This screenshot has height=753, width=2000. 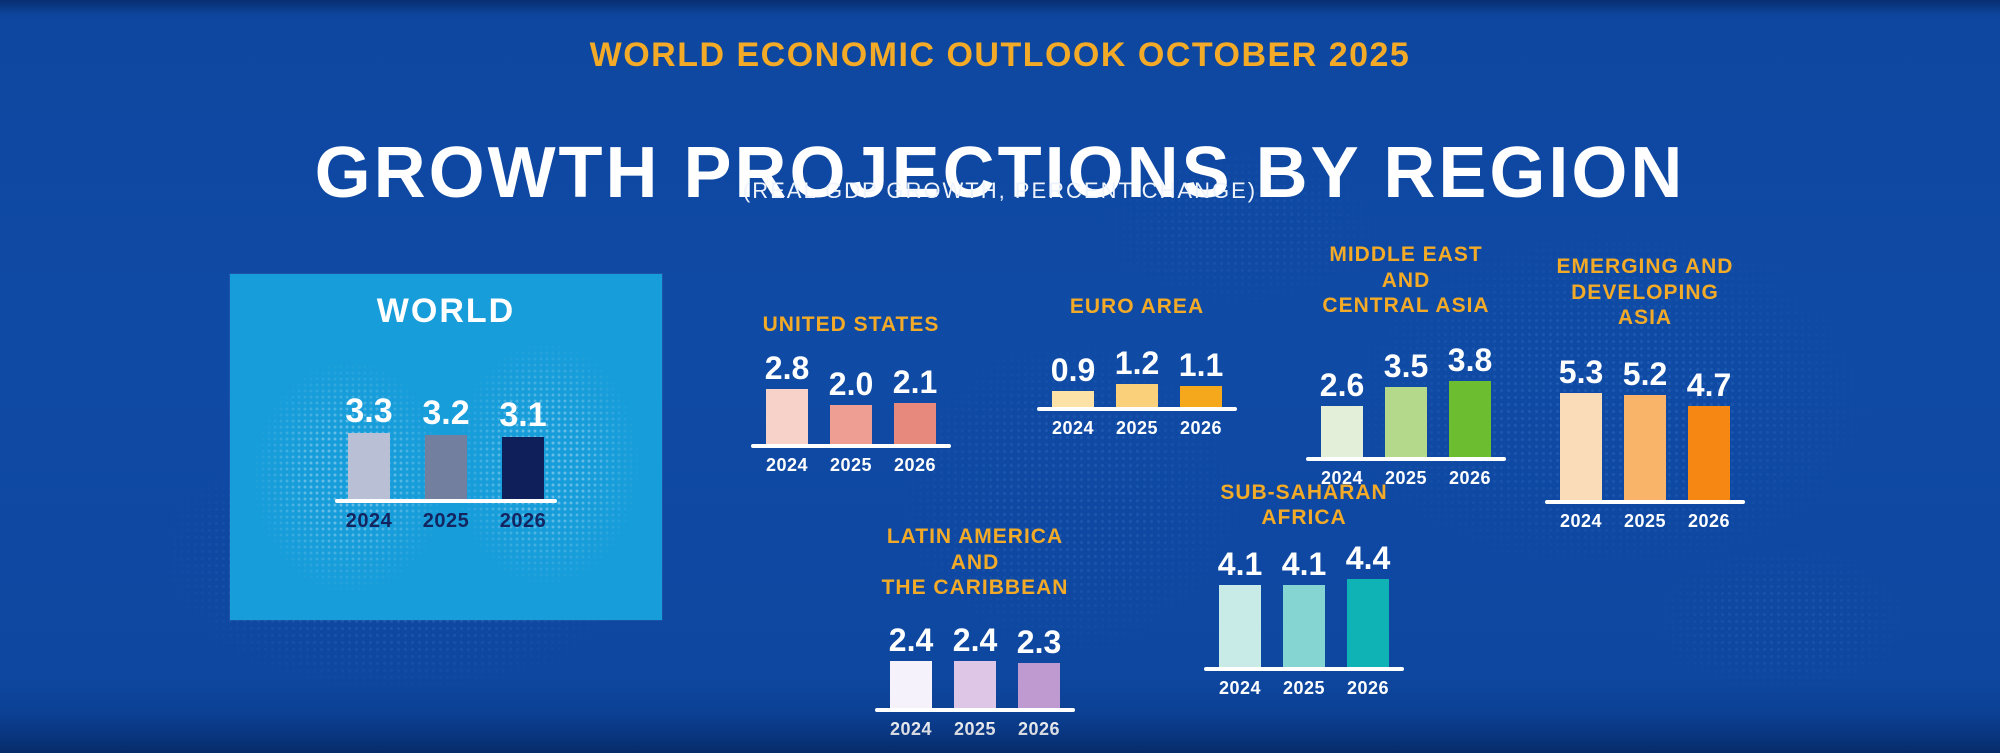 What do you see at coordinates (1470, 360) in the screenshot?
I see `bar-value-2026: 3.8` at bounding box center [1470, 360].